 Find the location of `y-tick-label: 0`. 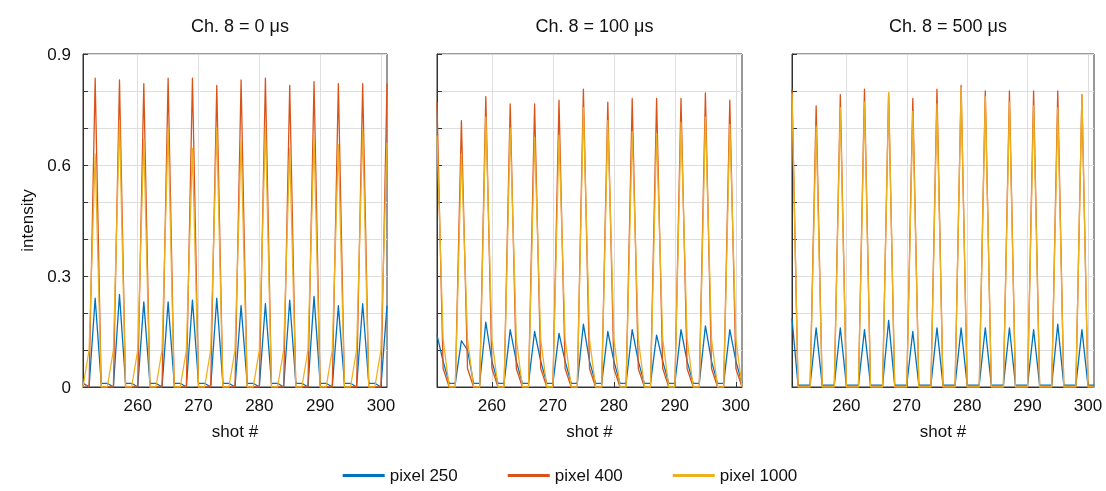

y-tick-label: 0 is located at coordinates (66, 387).